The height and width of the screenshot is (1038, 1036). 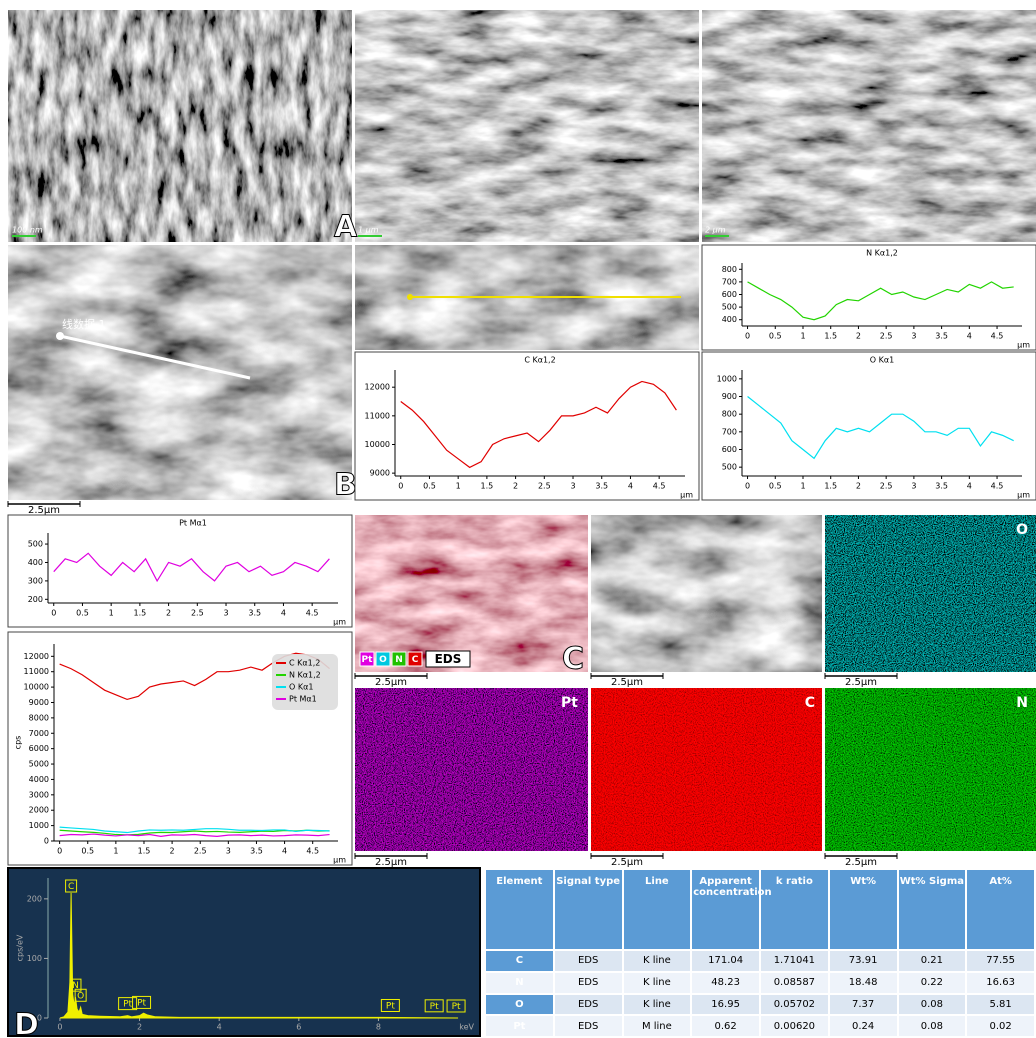 I want to click on x-tick-label: 0.5, so click(x=775, y=486).